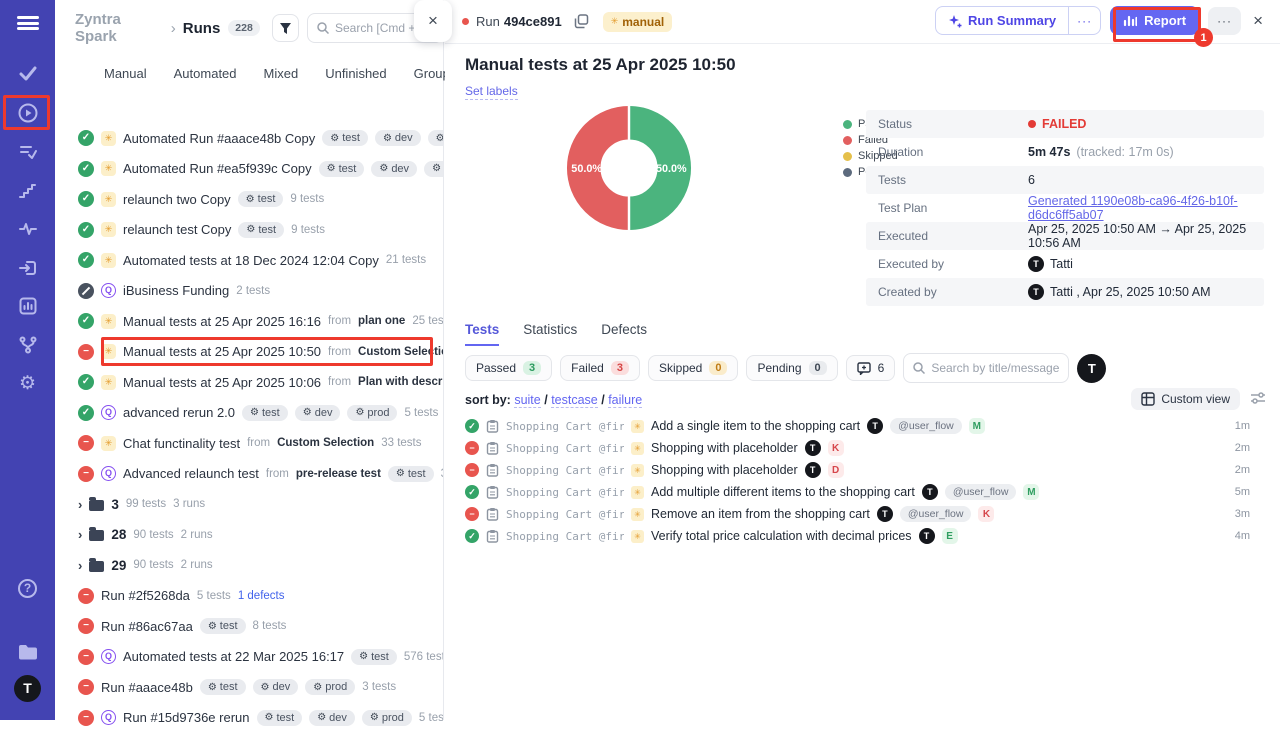 The width and height of the screenshot is (1280, 733). What do you see at coordinates (191, 473) in the screenshot?
I see `run-title: Advanced relaunch test` at bounding box center [191, 473].